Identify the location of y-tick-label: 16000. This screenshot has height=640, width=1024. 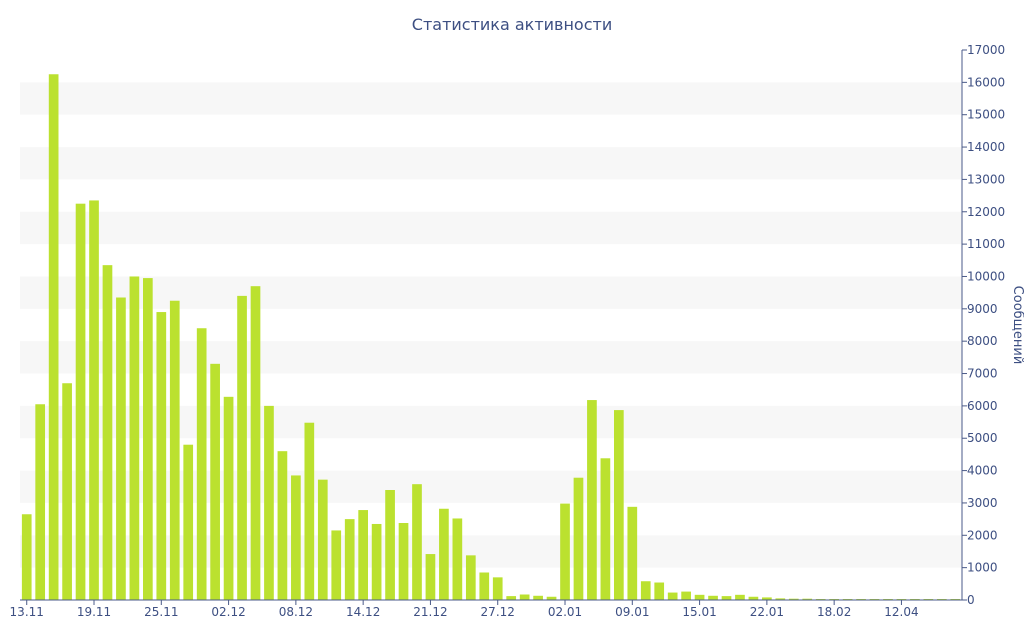
(986, 82).